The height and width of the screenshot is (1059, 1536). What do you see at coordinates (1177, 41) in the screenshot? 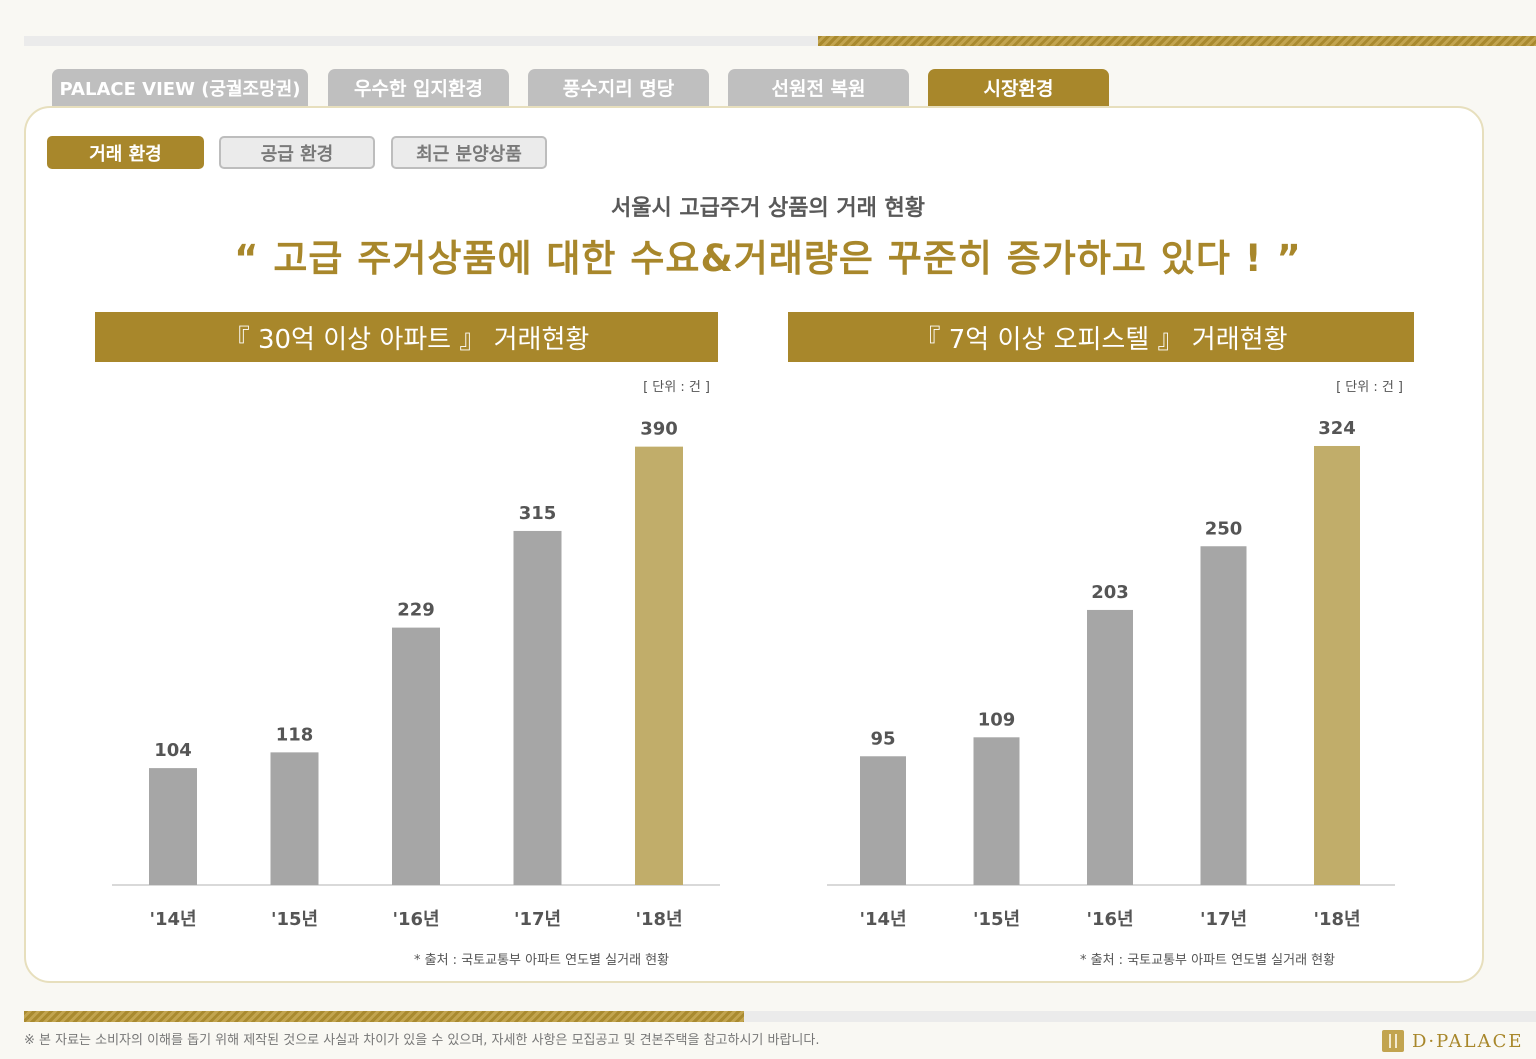
I see `top-stripe-gold` at bounding box center [1177, 41].